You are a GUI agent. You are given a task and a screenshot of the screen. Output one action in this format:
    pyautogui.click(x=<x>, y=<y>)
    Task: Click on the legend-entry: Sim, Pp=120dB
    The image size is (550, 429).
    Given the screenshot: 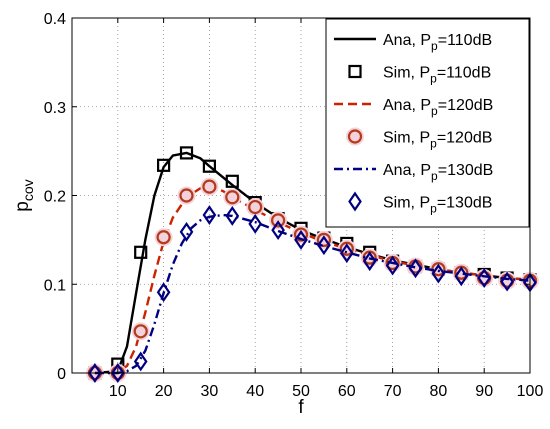 What is the action you would take?
    pyautogui.click(x=419, y=139)
    